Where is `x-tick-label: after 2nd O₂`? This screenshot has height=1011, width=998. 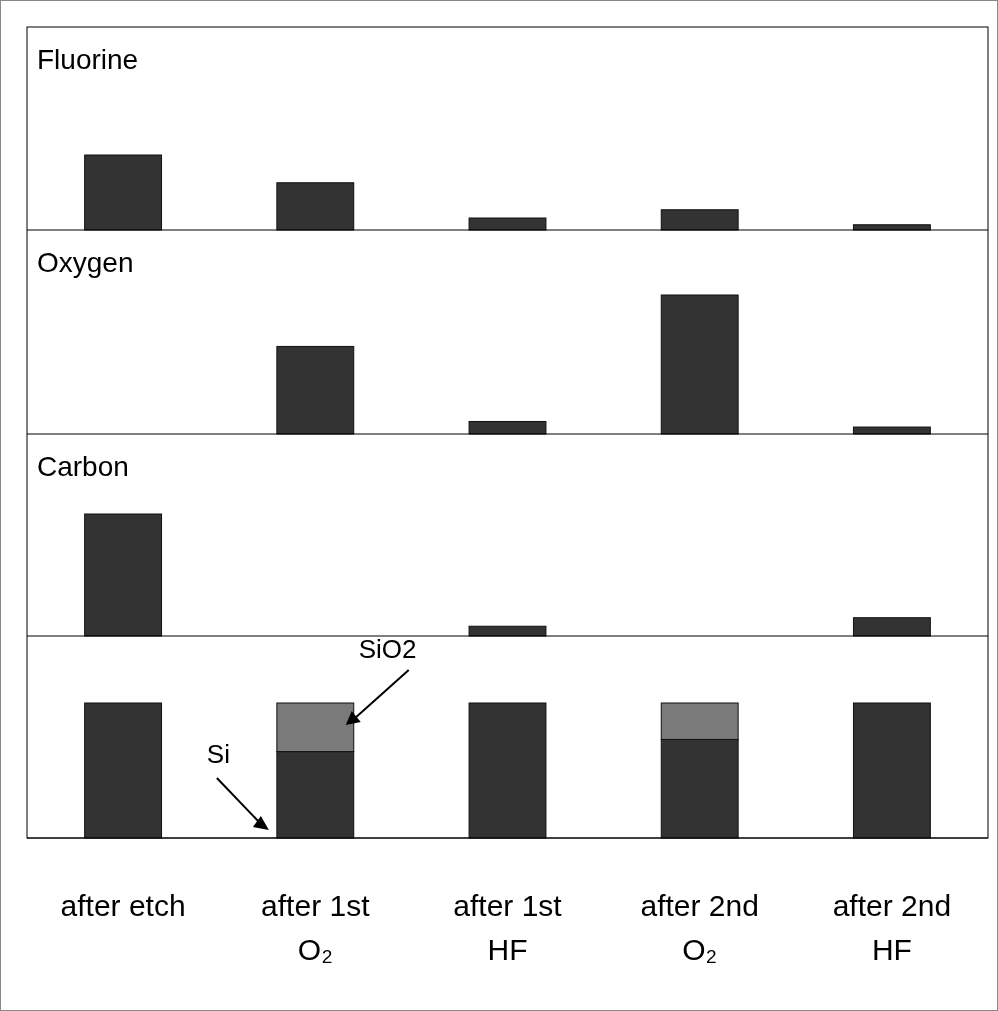 x-tick-label: after 2nd O₂ is located at coordinates (699, 927).